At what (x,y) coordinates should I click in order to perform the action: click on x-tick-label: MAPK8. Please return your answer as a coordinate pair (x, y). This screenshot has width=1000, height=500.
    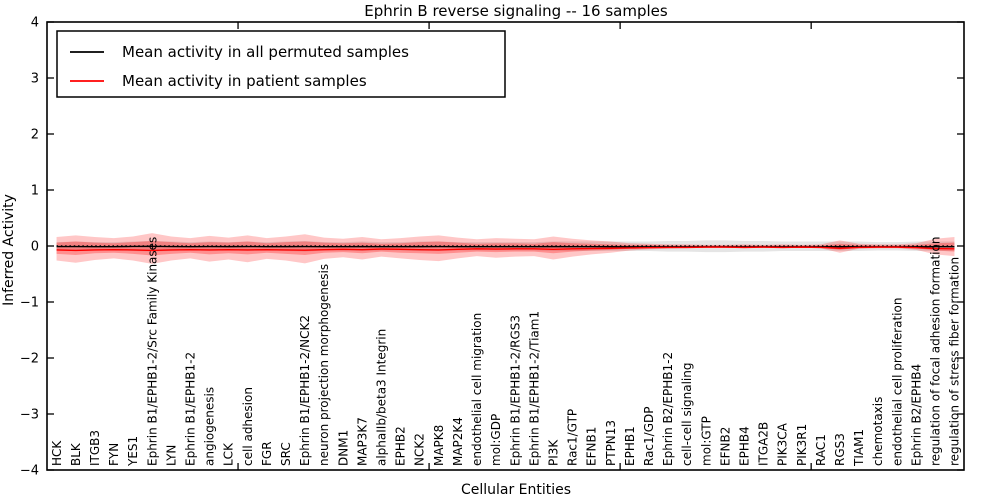
    Looking at the image, I should click on (439, 445).